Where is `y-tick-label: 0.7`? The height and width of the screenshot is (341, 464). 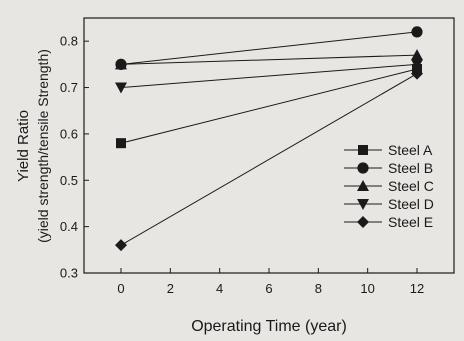
y-tick-label: 0.7 is located at coordinates (69, 87).